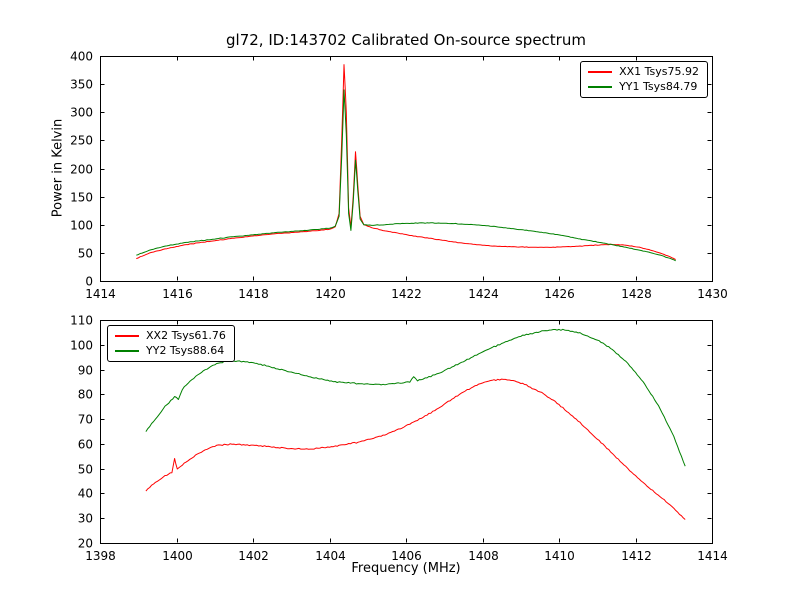 The width and height of the screenshot is (800, 600). I want to click on x-tick-label: 1430, so click(712, 294).